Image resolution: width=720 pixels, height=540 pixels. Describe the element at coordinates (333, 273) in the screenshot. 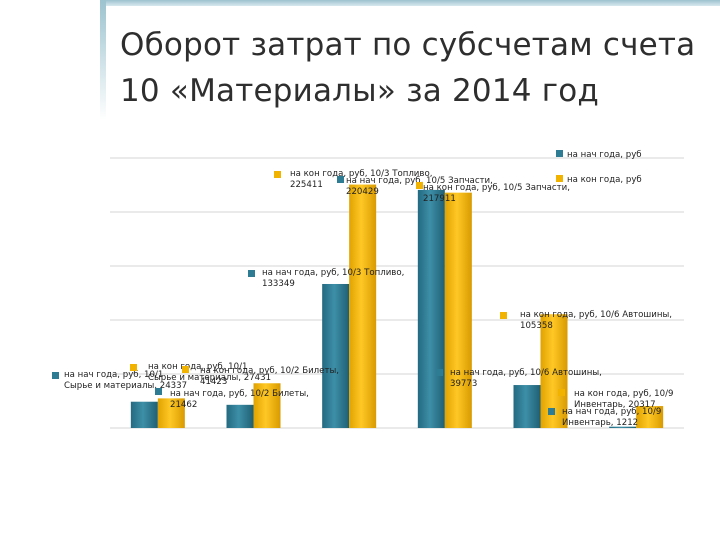

I see `data-label: на нач года, руб, 10/3 Топливо,` at that location.